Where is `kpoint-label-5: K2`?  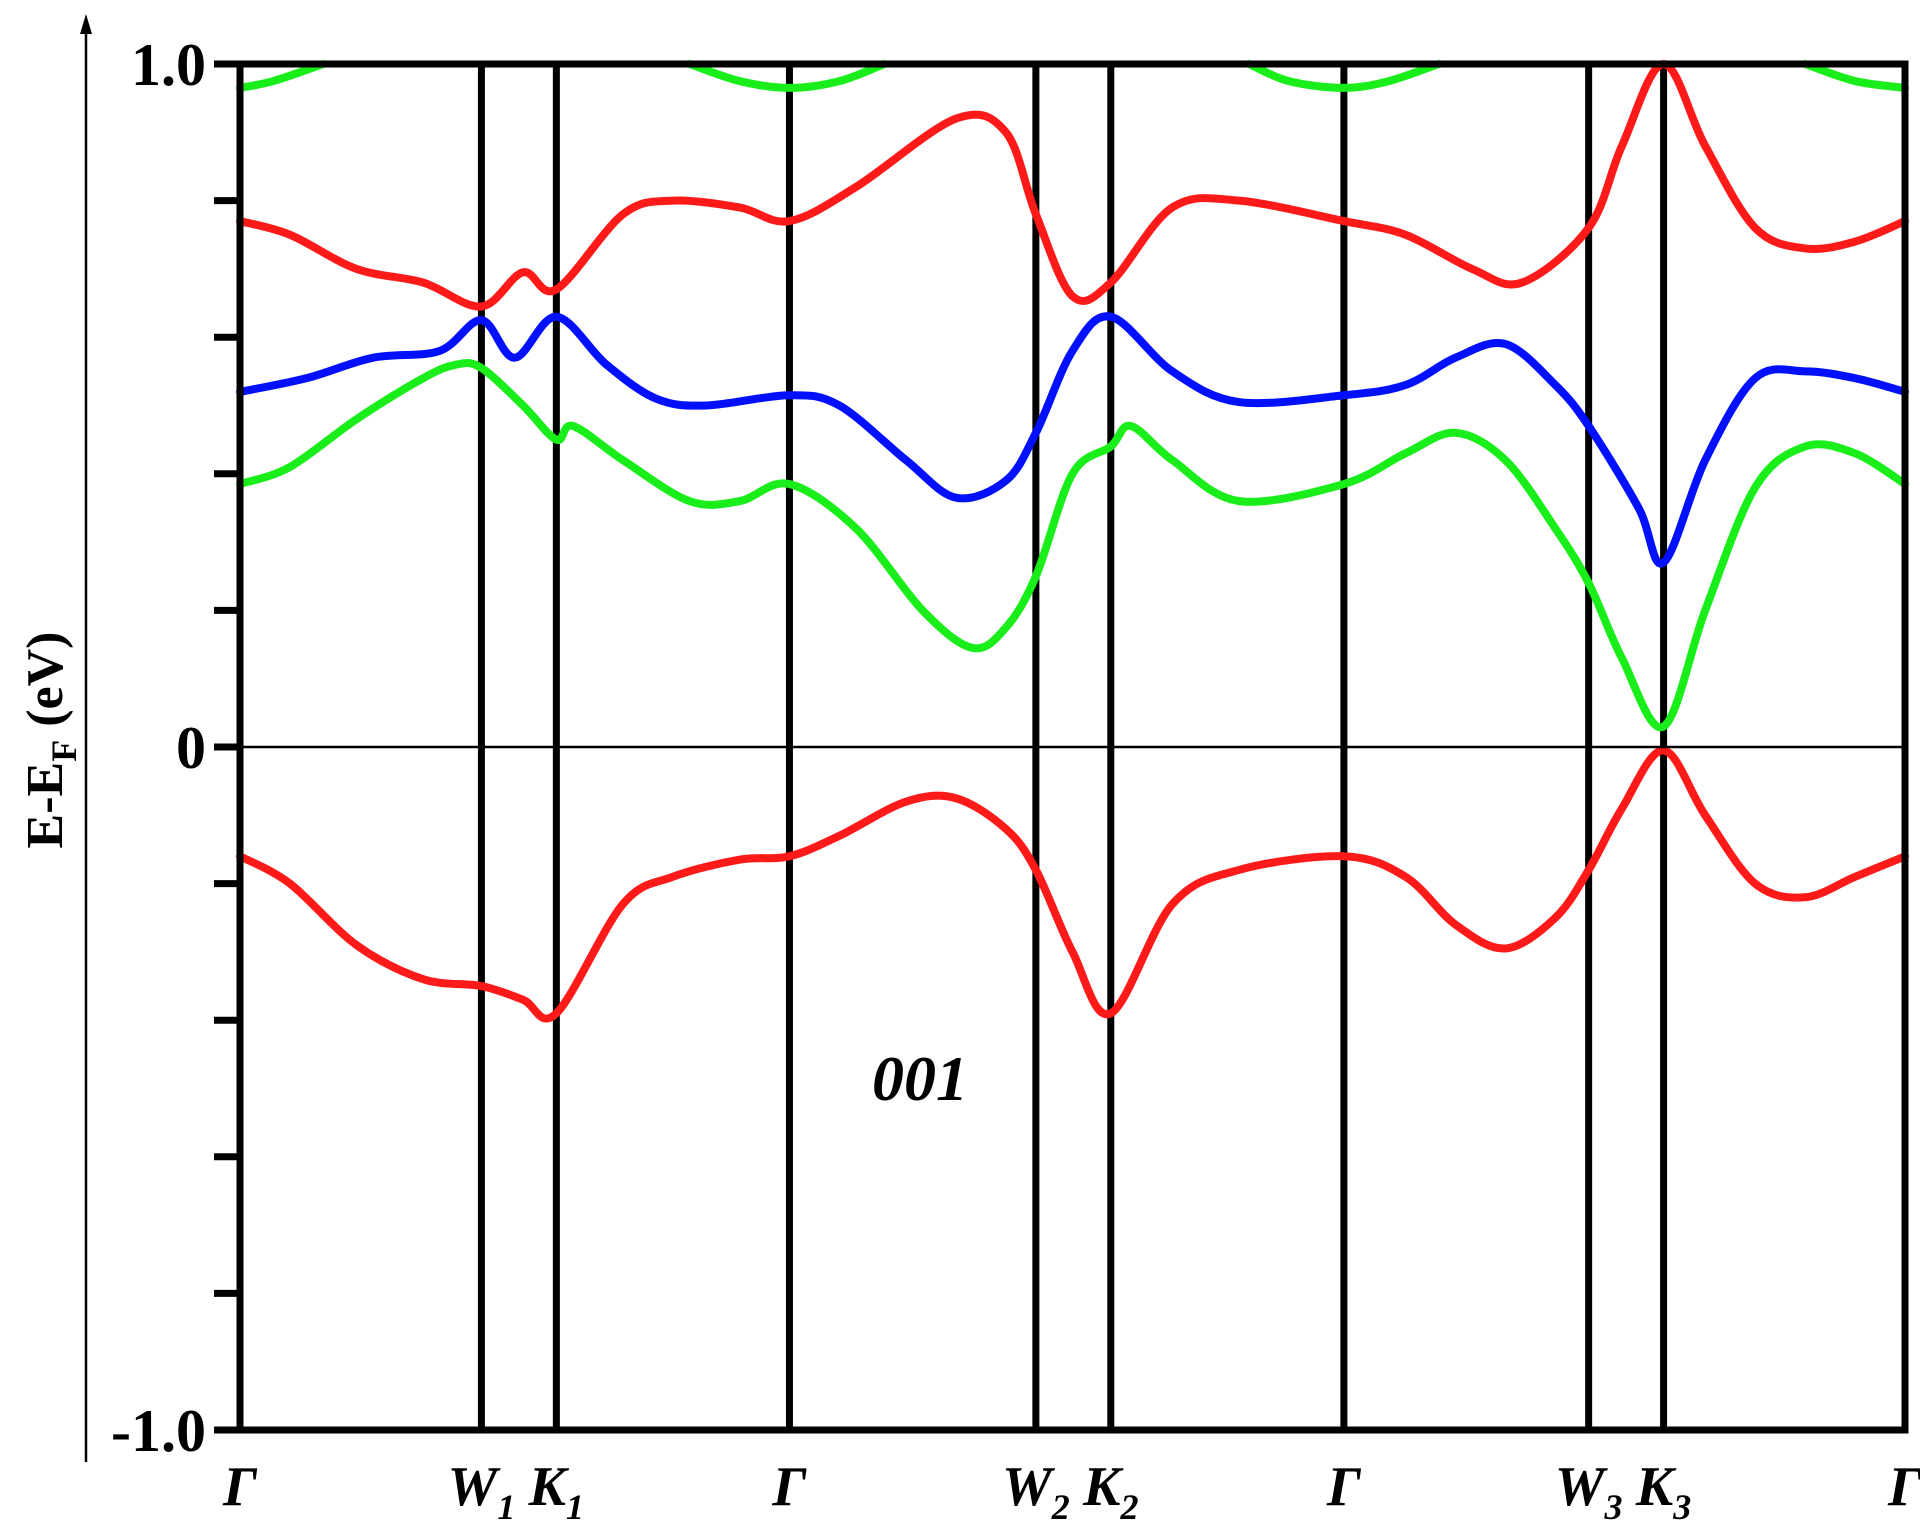
kpoint-label-5: K2 is located at coordinates (1110, 1491).